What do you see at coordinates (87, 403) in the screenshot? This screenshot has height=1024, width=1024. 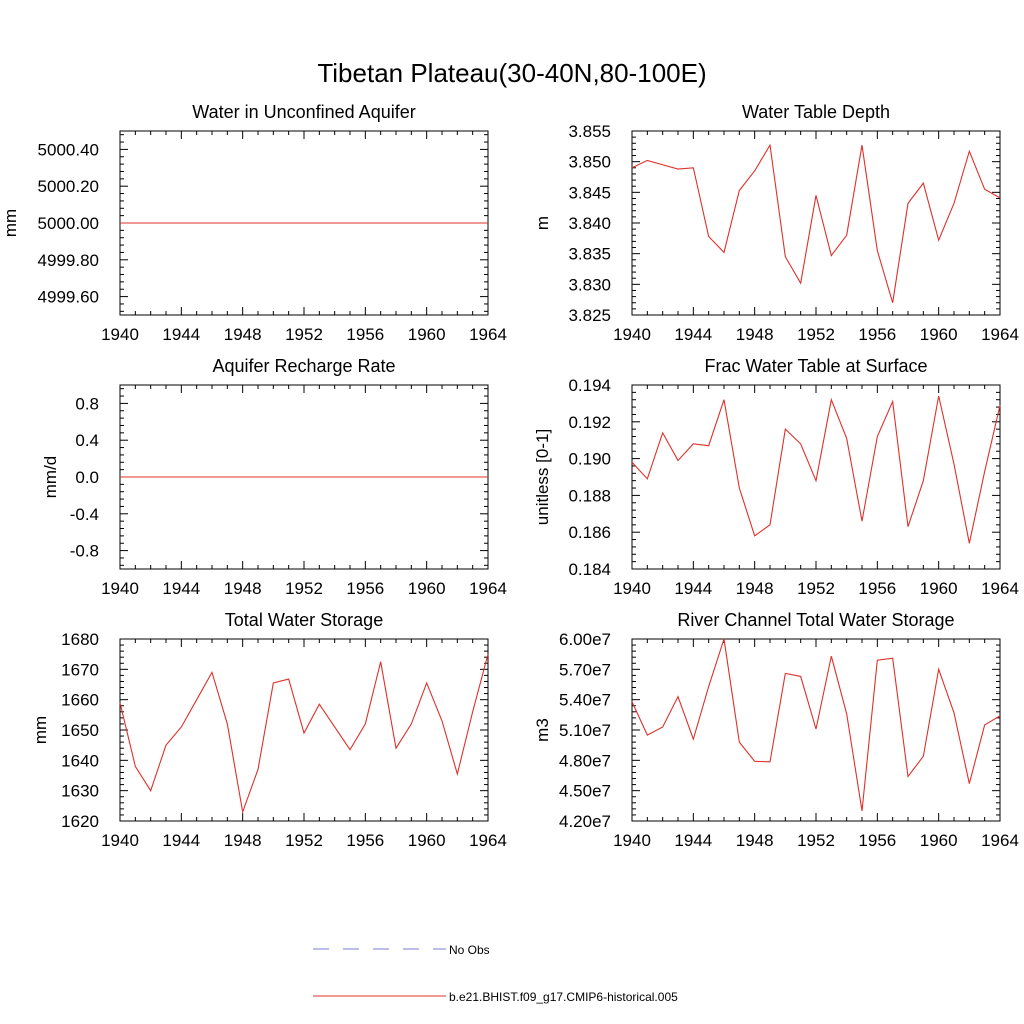 I see `y-tick-label: 0.8` at bounding box center [87, 403].